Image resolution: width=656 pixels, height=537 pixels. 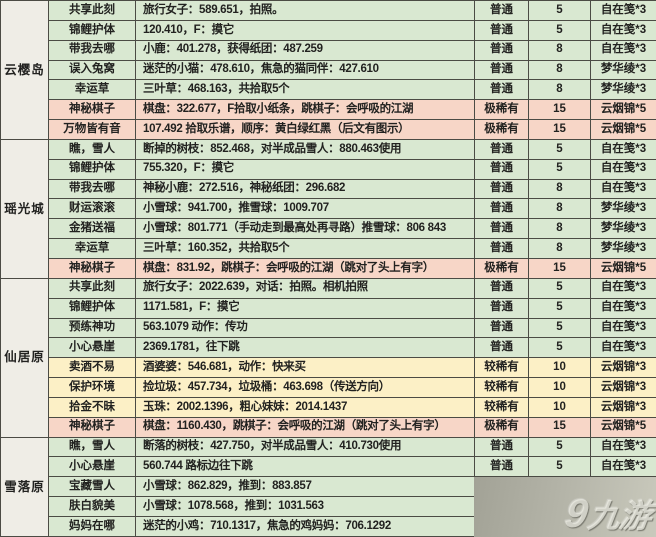 I want to click on location-desc-cell: 旅行女子：589.651，拍照。, so click(x=305, y=10).